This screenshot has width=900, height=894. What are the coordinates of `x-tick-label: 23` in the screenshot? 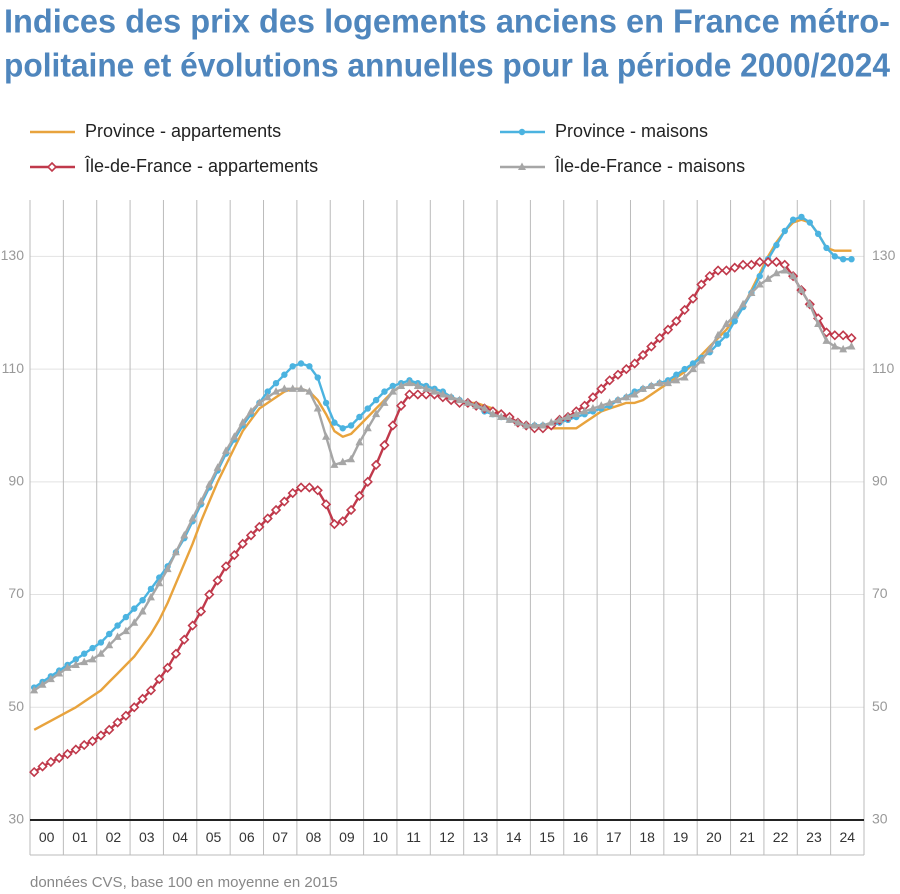 It's located at (814, 837).